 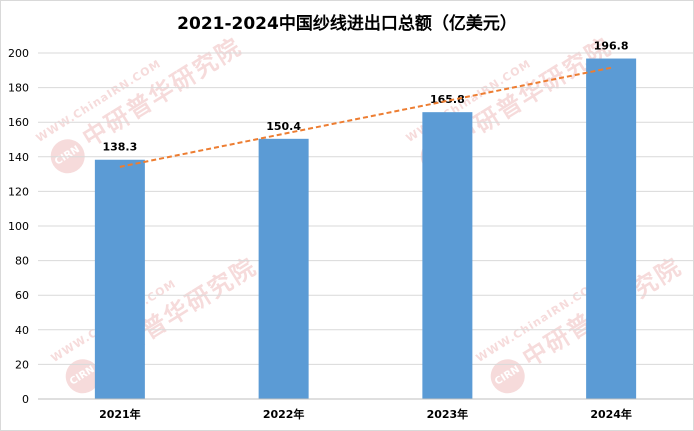 I want to click on y-tick-label: 180, so click(x=18, y=88).